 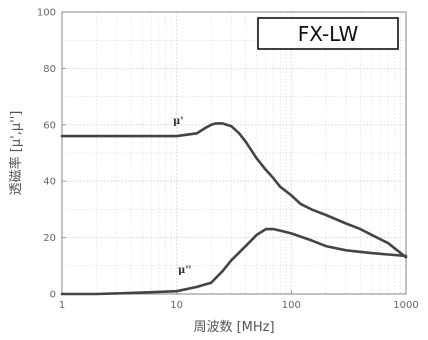 What do you see at coordinates (184, 270) in the screenshot?
I see `series-label-mu-double-prime: μ''` at bounding box center [184, 270].